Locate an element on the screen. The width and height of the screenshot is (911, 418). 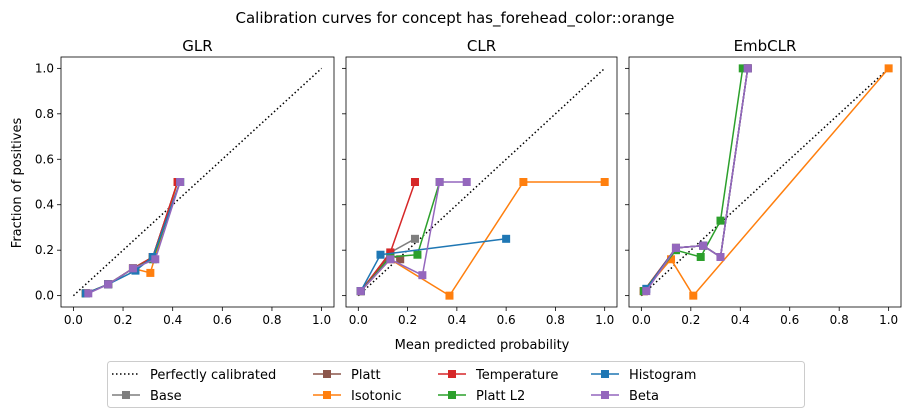
legend-entry-histogram: Histogram is located at coordinates (643, 375).